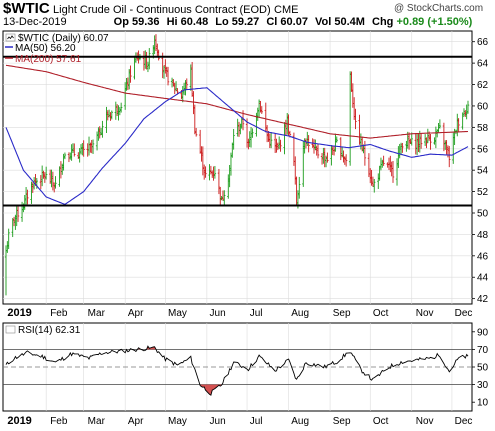  I want to click on rsi-series-line, so click(237, 370).